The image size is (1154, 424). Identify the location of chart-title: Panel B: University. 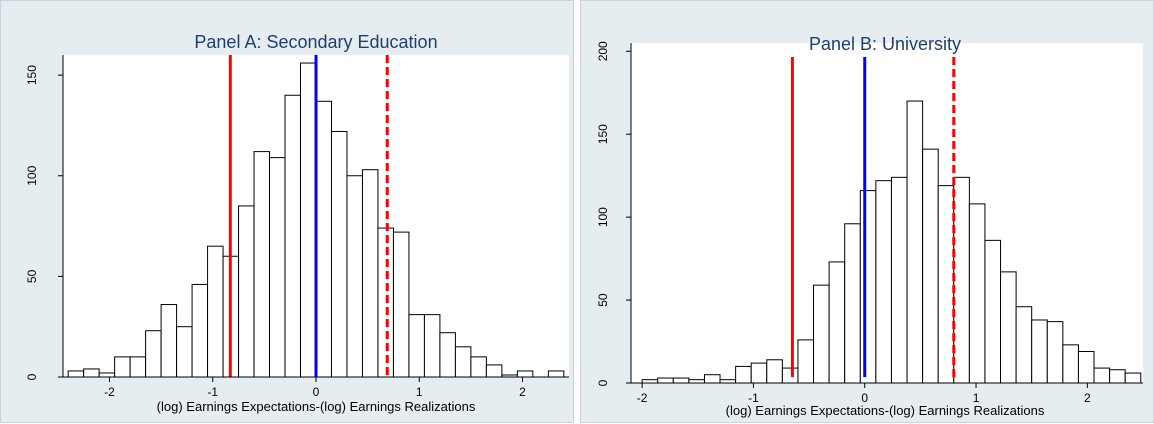
(885, 44).